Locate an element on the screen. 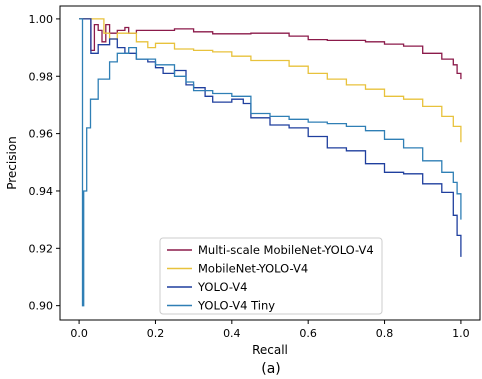  x-axis-ticks: 0.0 0.2 0.4 0.6 0.8 1.0 is located at coordinates (270, 330).